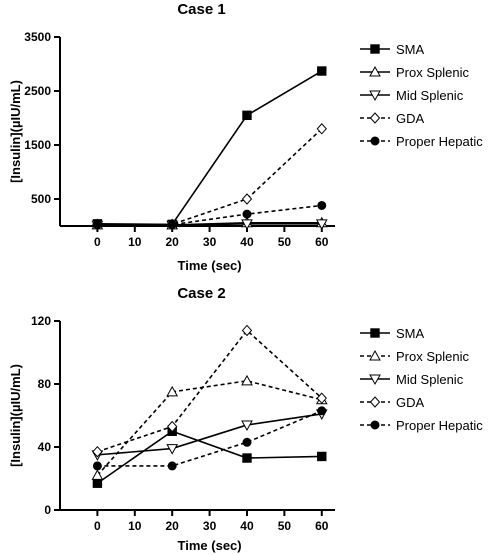 The width and height of the screenshot is (500, 555). I want to click on series-prox-splenic, so click(209, 427).